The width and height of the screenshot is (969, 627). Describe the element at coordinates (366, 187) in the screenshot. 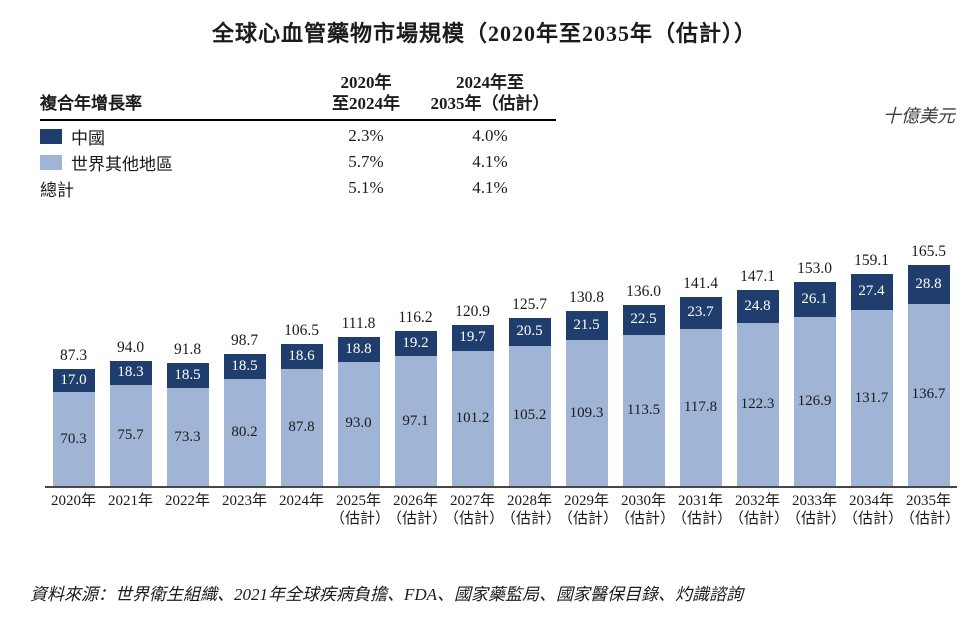

I see `cagr-total-2020-2024: 5.1%` at that location.